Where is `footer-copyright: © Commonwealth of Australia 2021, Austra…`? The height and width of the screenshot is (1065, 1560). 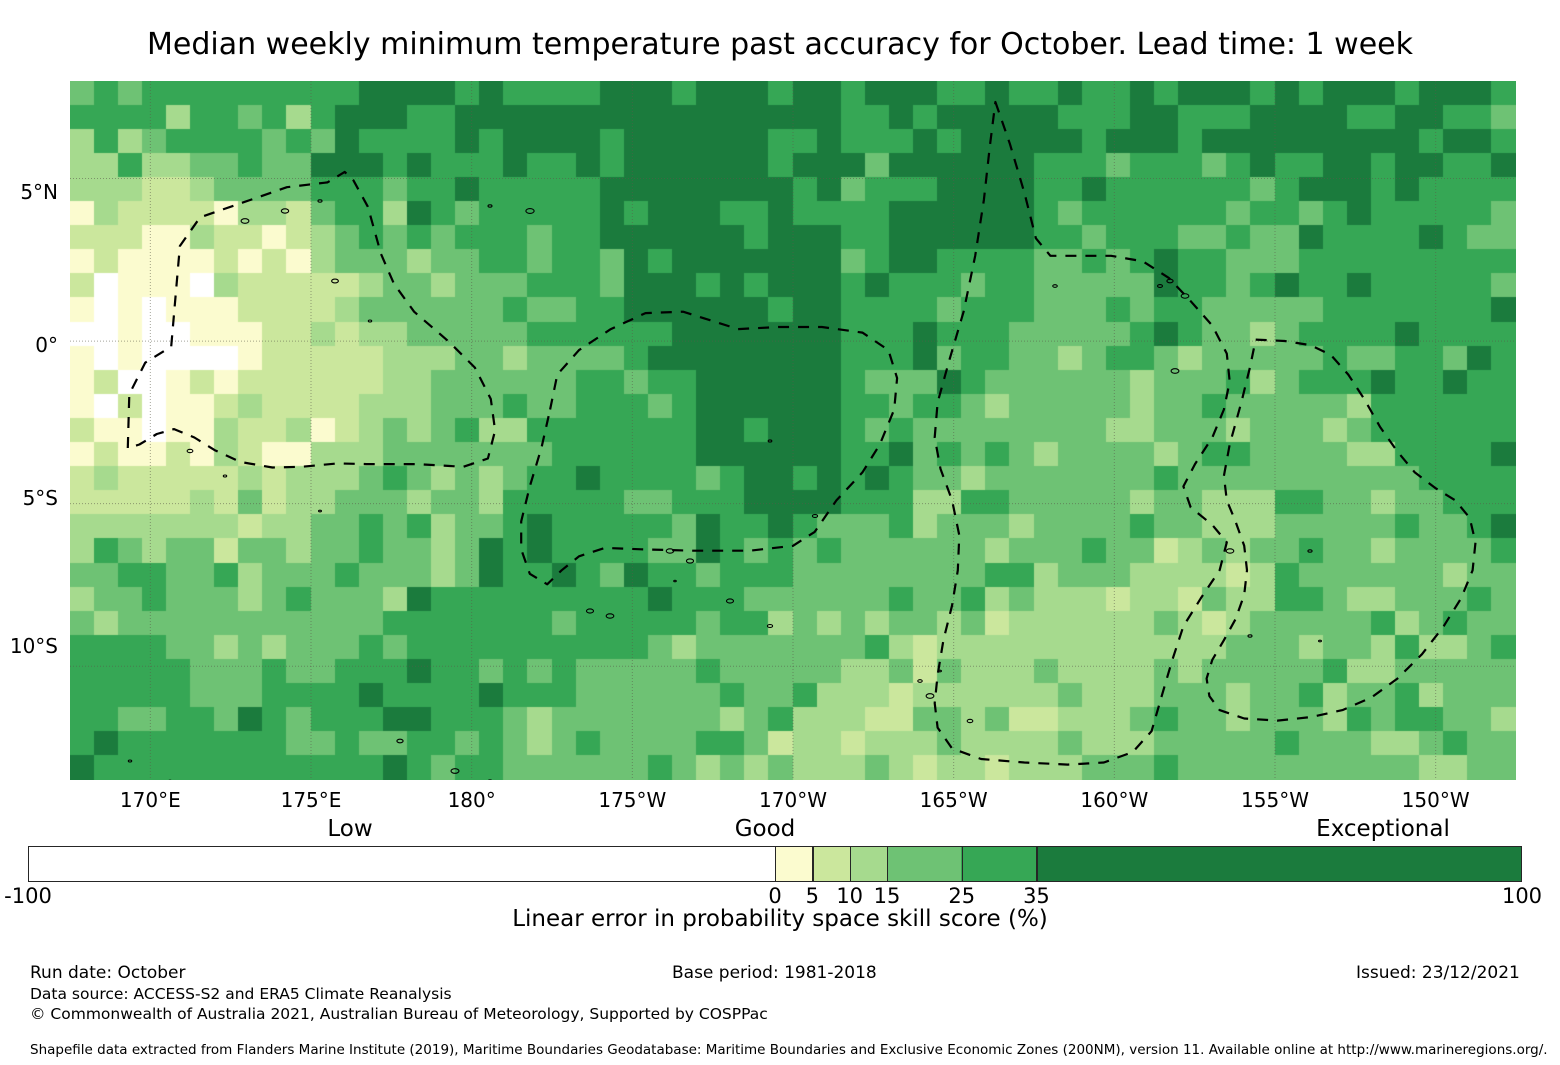
footer-copyright: © Commonwealth of Australia 2021, Austra… is located at coordinates (399, 1014).